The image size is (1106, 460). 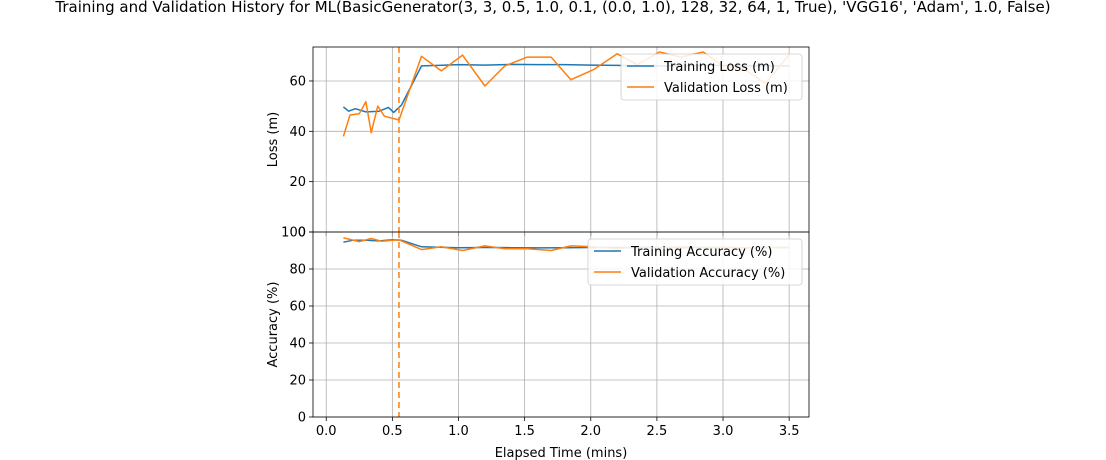 I want to click on x-tick-label: 1.0, so click(x=458, y=431).